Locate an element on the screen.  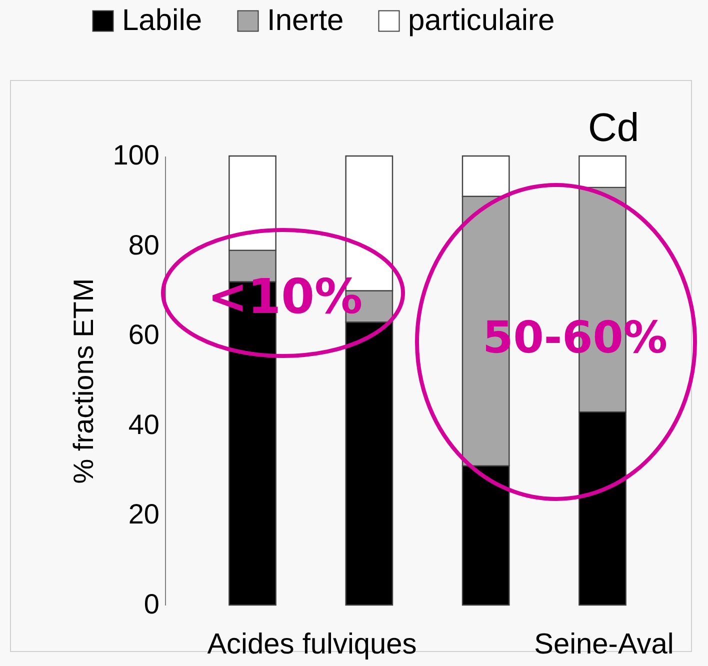
y-tick-label: 0 is located at coordinates (152, 604).